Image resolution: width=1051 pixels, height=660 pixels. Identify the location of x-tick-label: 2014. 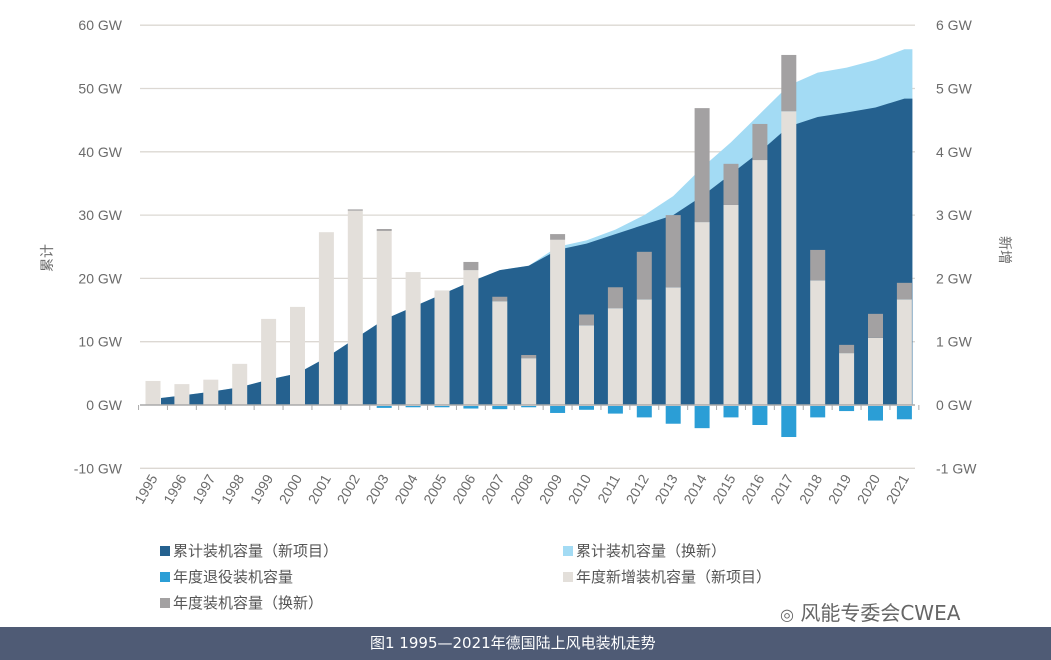
(695, 488).